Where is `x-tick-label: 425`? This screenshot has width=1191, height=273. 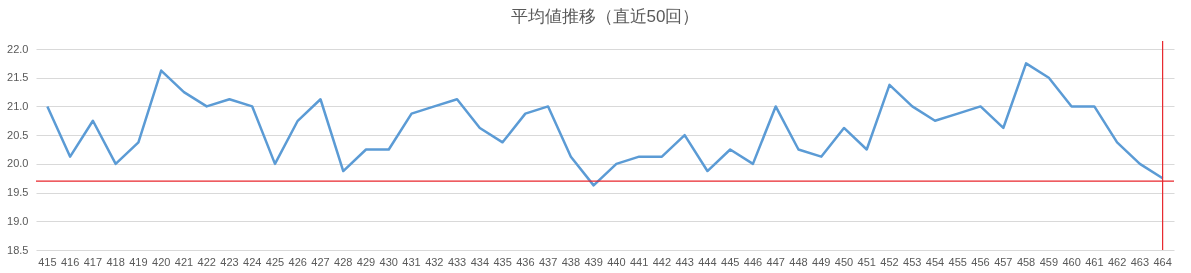 x-tick-label: 425 is located at coordinates (275, 261).